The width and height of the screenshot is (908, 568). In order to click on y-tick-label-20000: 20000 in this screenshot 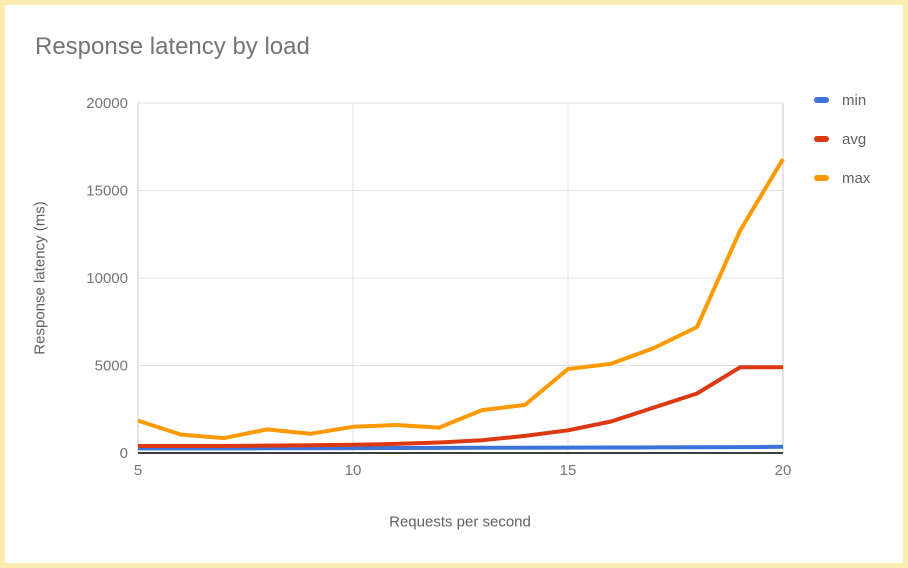, I will do `click(107, 103)`.